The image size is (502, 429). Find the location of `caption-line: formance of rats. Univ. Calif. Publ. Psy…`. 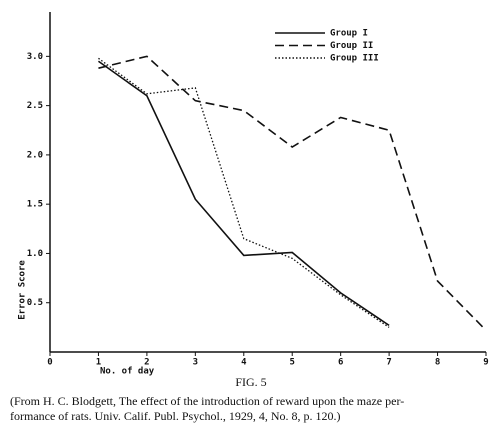

caption-line: formance of rats. Univ. Calif. Publ. Psy… is located at coordinates (175, 416).